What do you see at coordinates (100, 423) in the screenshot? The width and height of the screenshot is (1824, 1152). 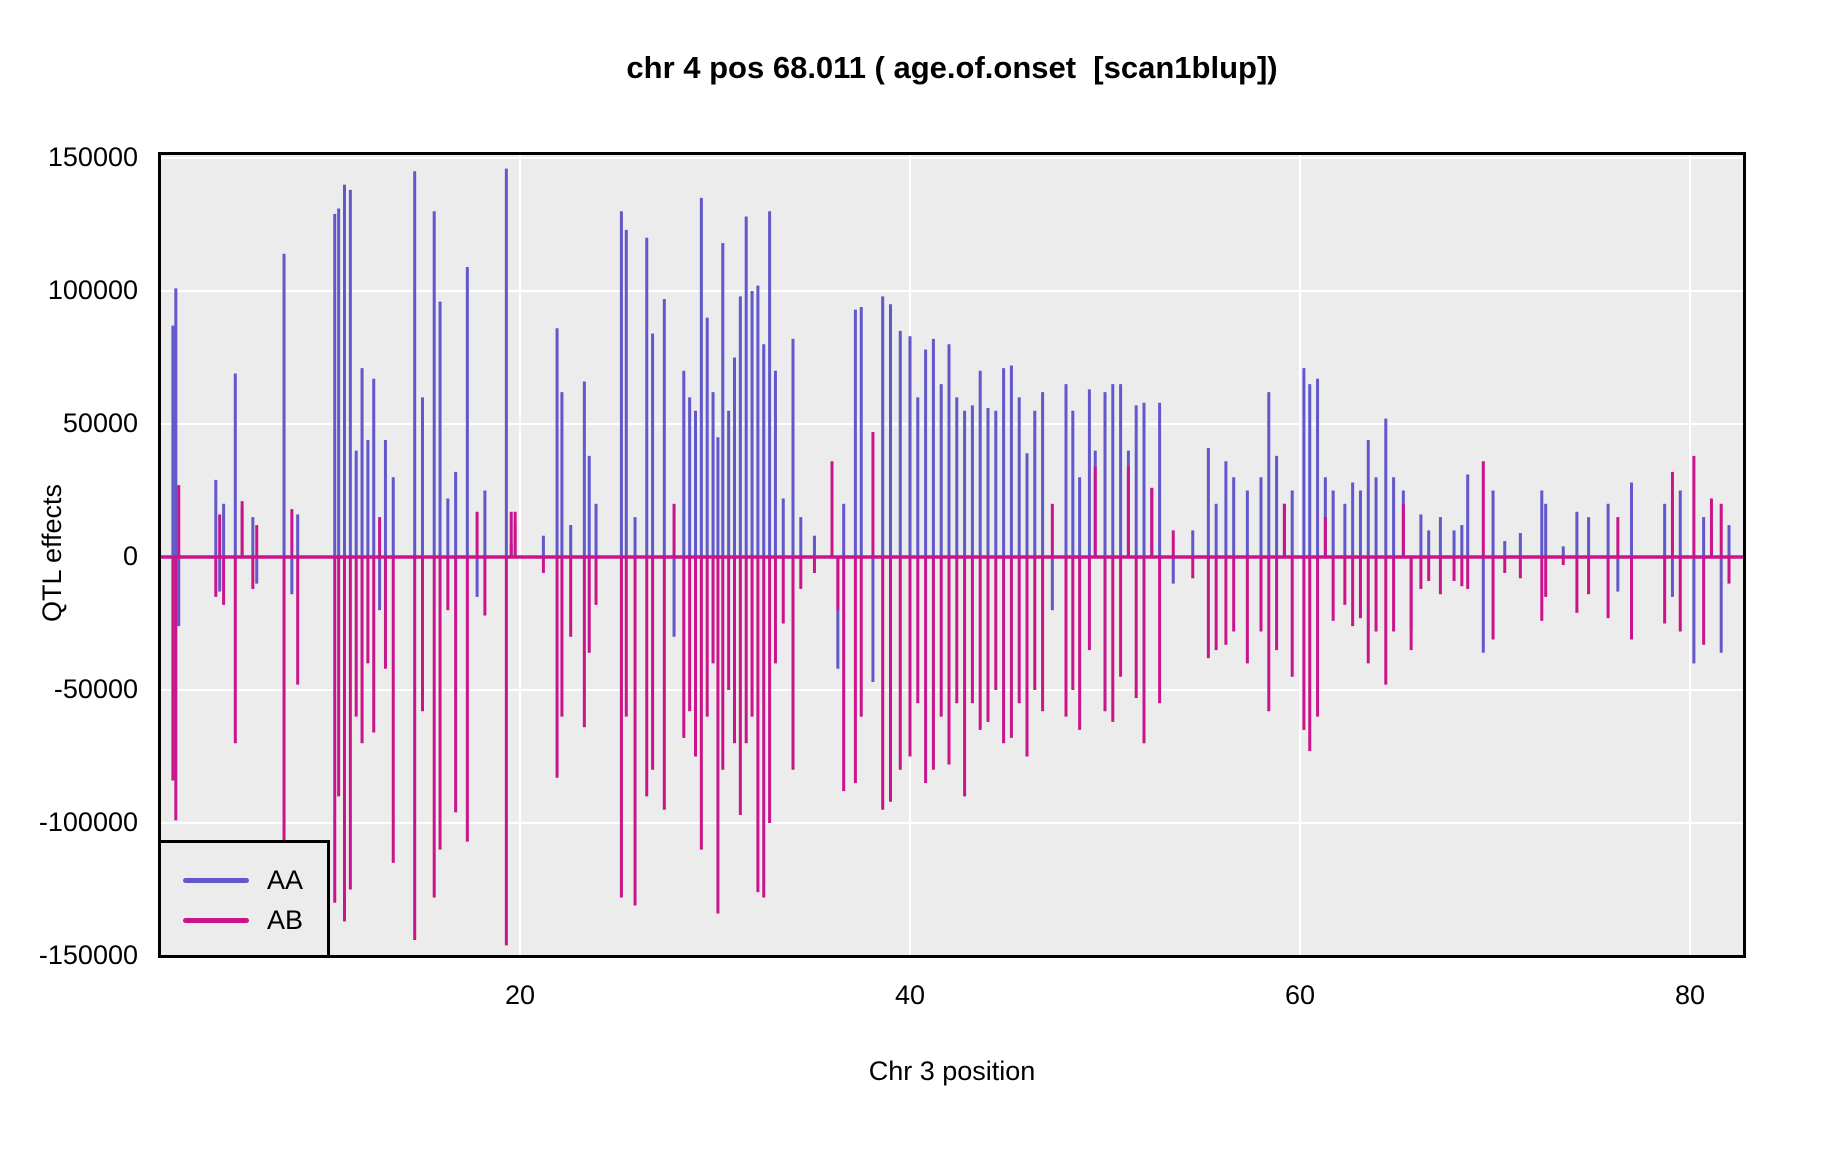 I see `y-tick-label: 50000` at bounding box center [100, 423].